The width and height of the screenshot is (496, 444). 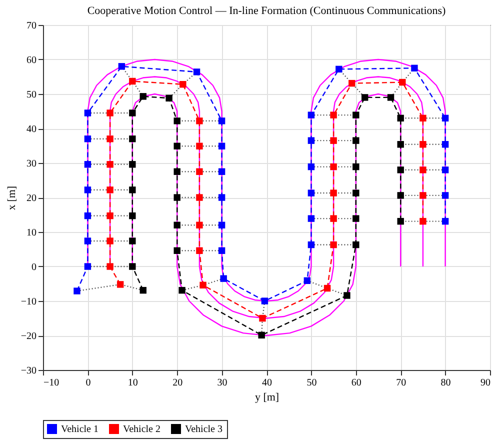 What do you see at coordinates (356, 383) in the screenshot?
I see `x-tick-label: 60` at bounding box center [356, 383].